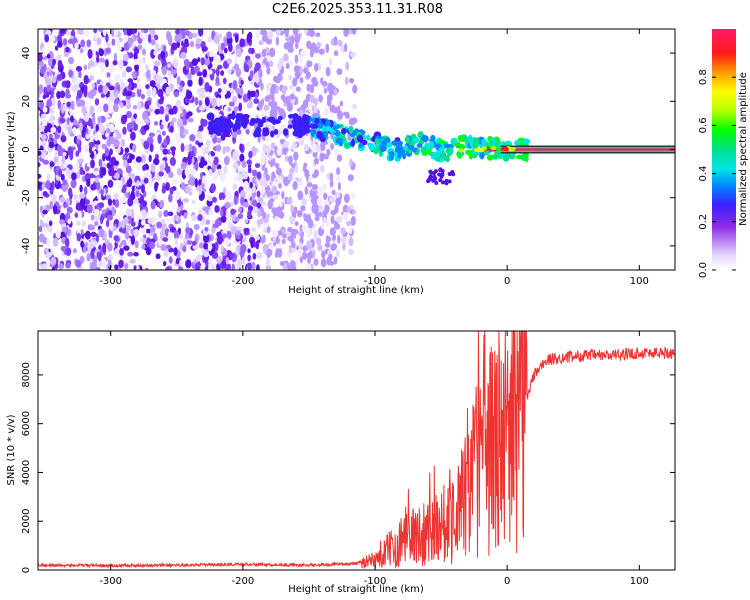  What do you see at coordinates (639, 581) in the screenshot?
I see `x-tick-label: 100` at bounding box center [639, 581].